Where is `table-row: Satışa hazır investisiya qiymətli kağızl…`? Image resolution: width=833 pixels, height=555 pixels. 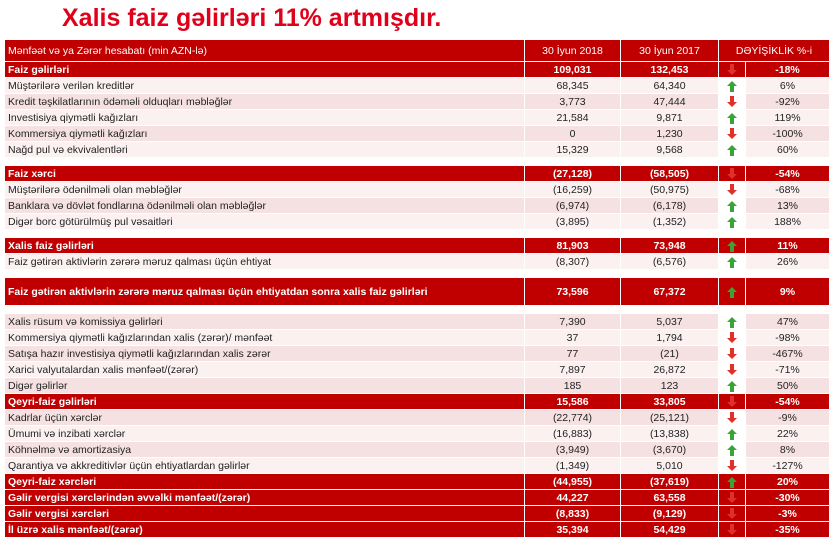
table-row: Satışa hazır investisiya qiymətli kağızl… is located at coordinates (417, 354).